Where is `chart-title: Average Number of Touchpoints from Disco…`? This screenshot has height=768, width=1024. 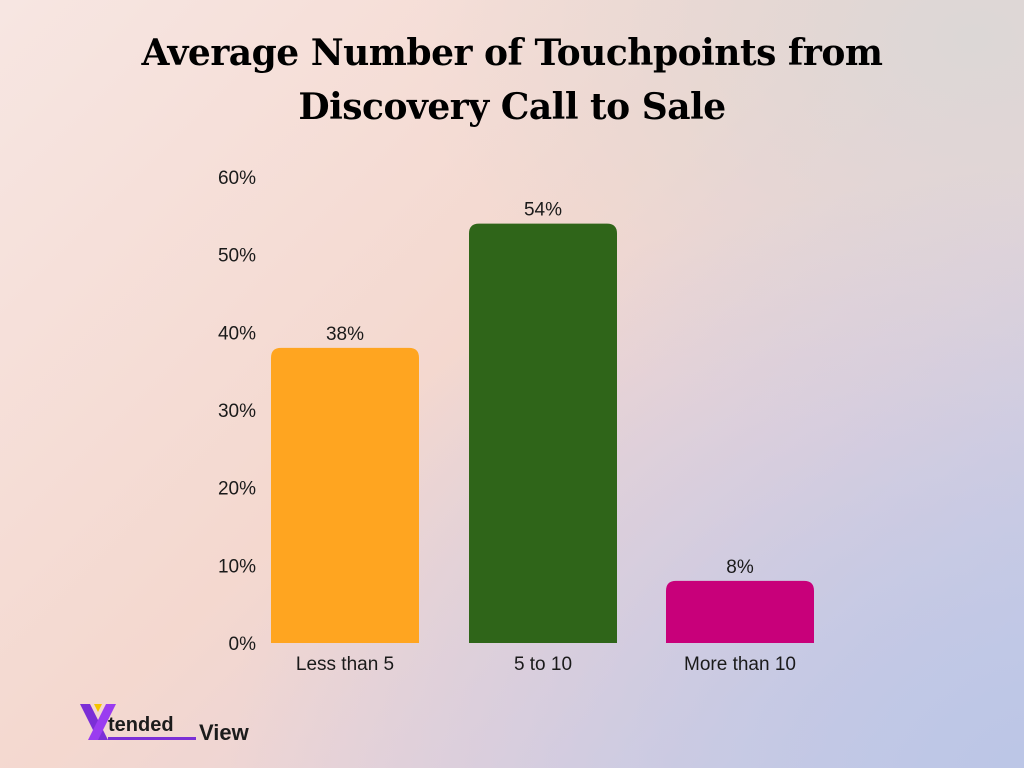
chart-title: Average Number of Touchpoints from Disco… is located at coordinates (512, 80).